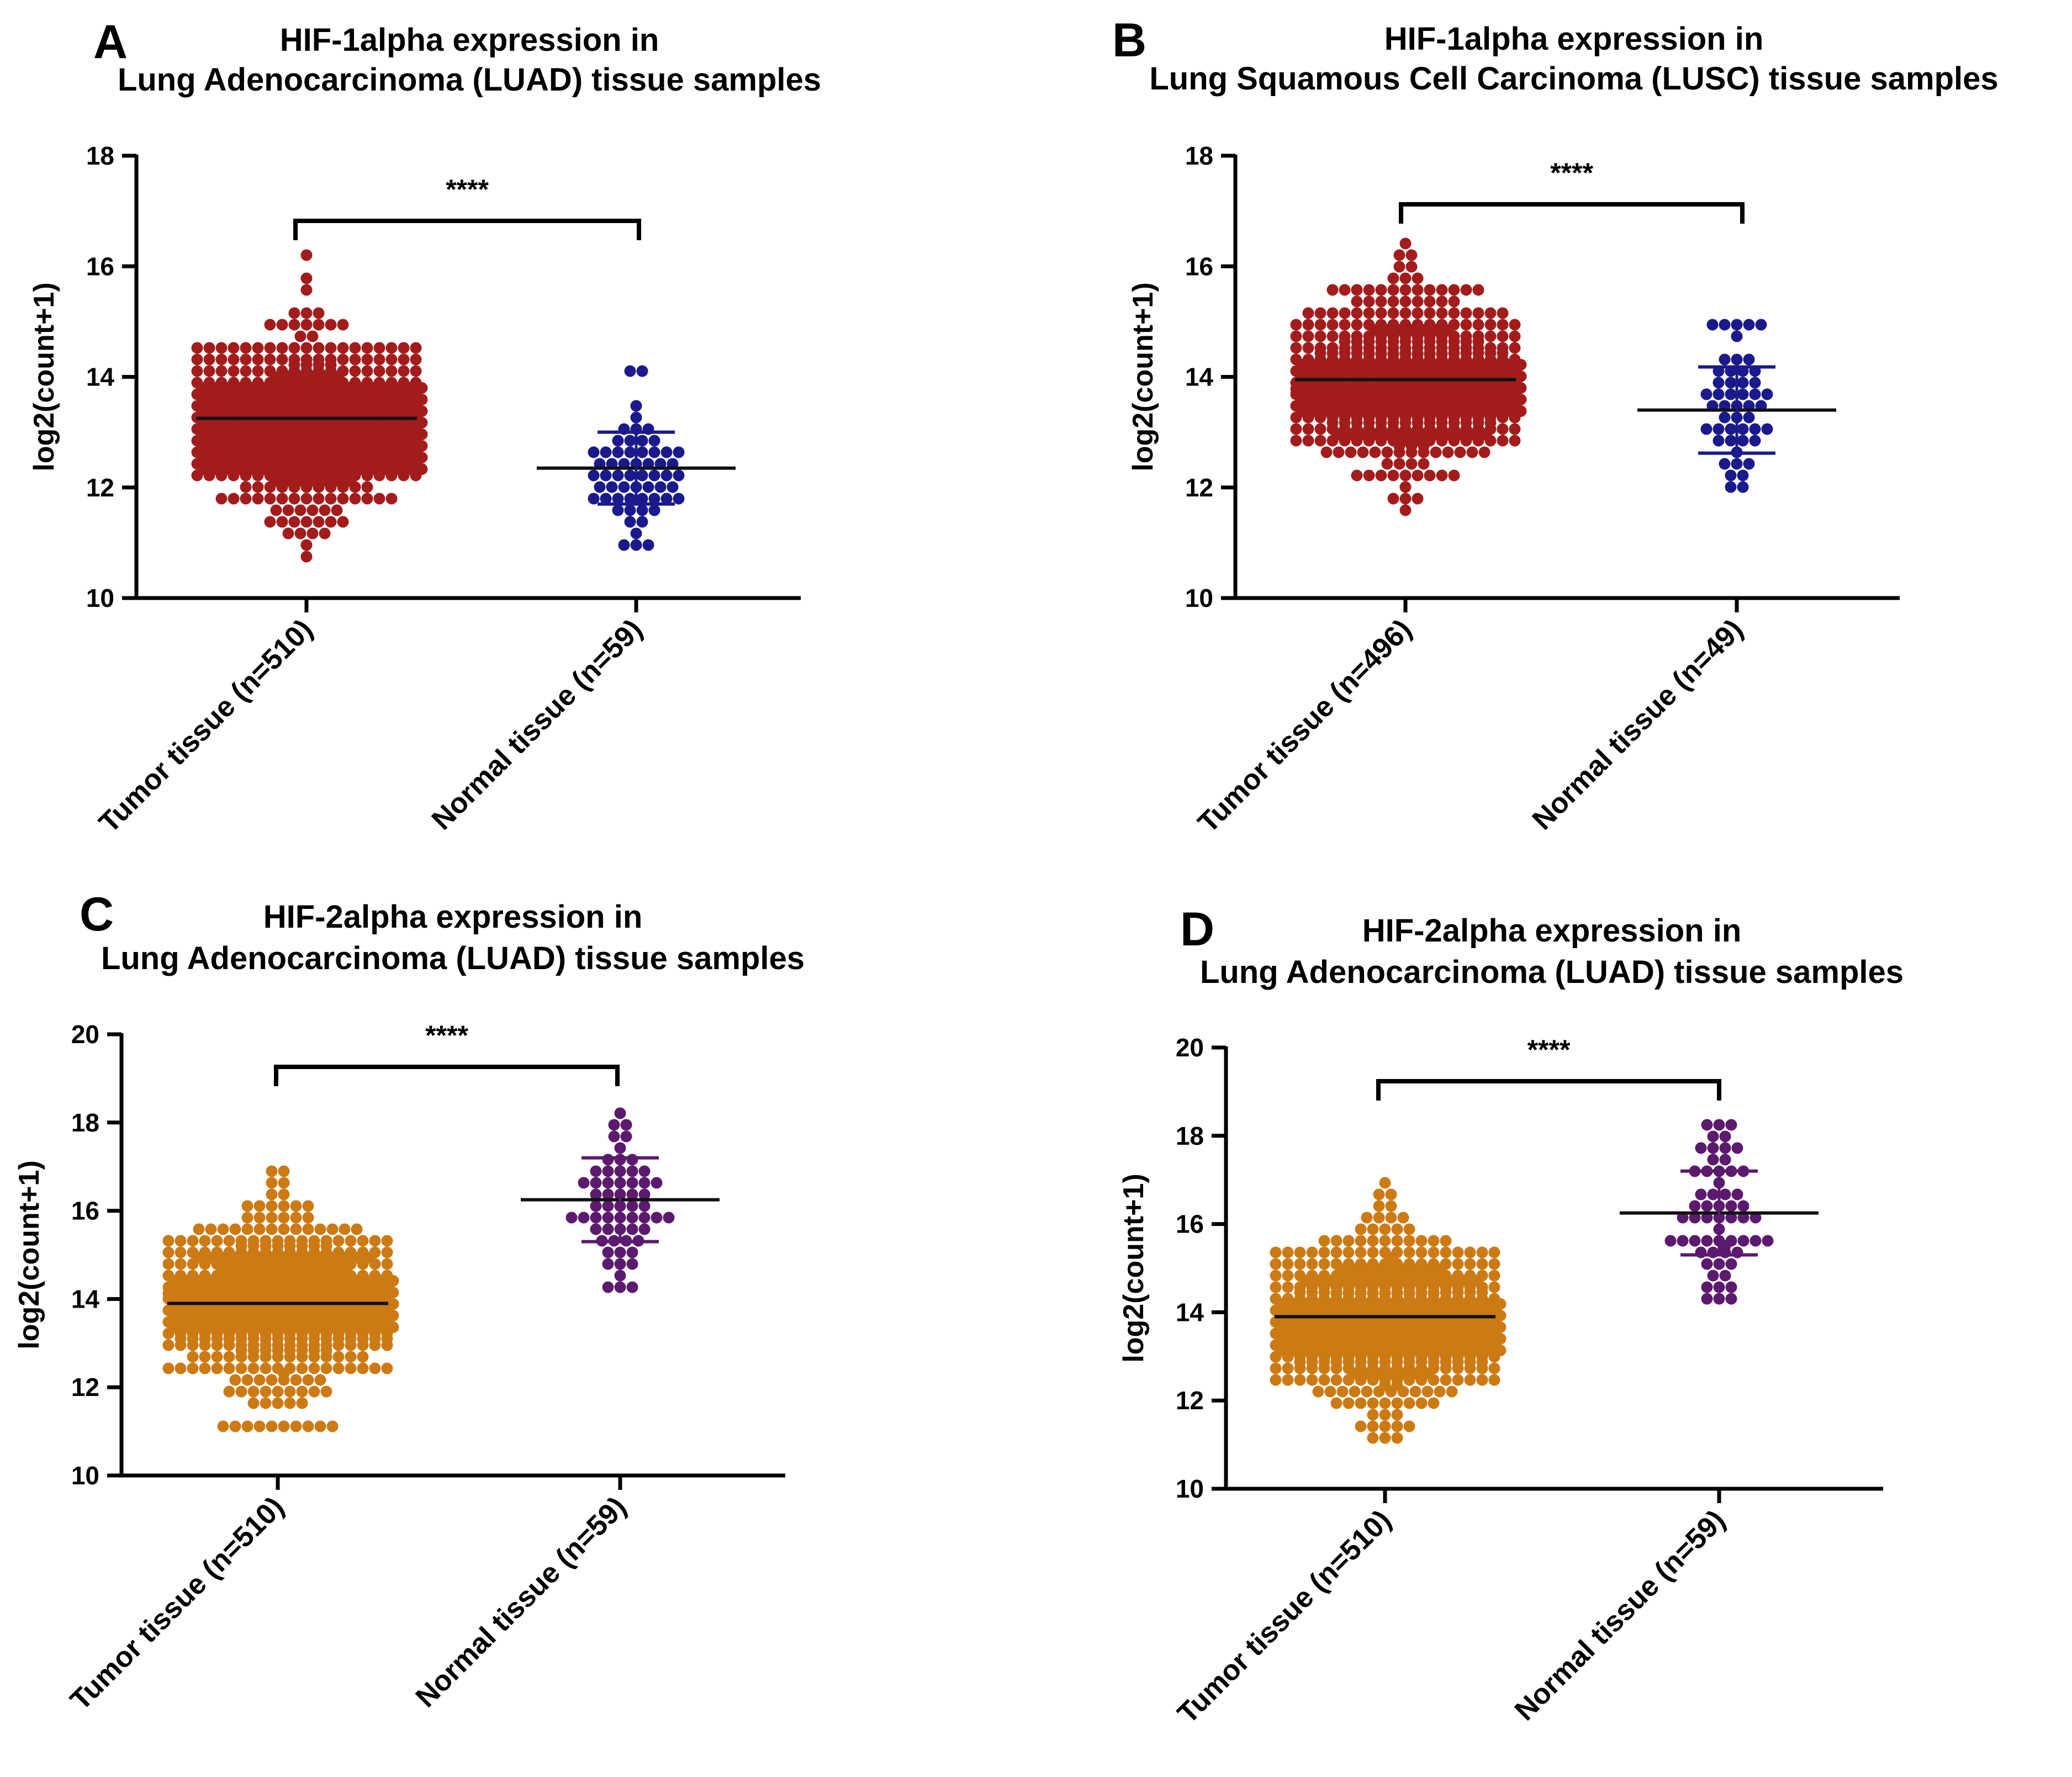 The height and width of the screenshot is (1777, 2072). Describe the element at coordinates (85, 1034) in the screenshot. I see `y-tick-label: 20` at that location.